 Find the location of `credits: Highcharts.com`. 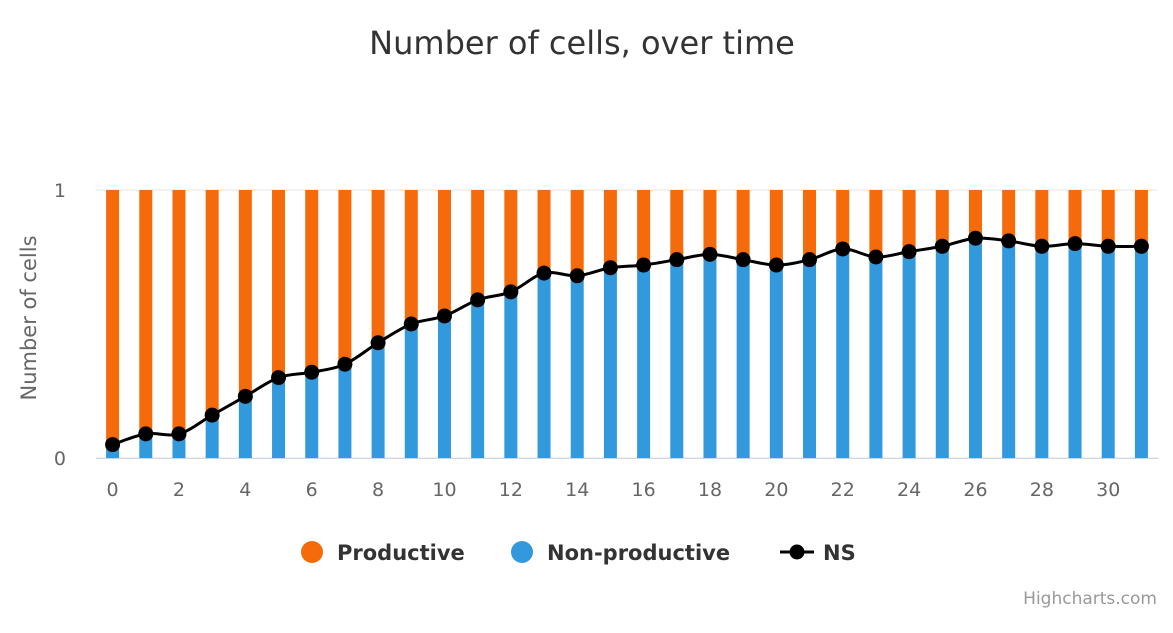

credits: Highcharts.com is located at coordinates (1090, 599).